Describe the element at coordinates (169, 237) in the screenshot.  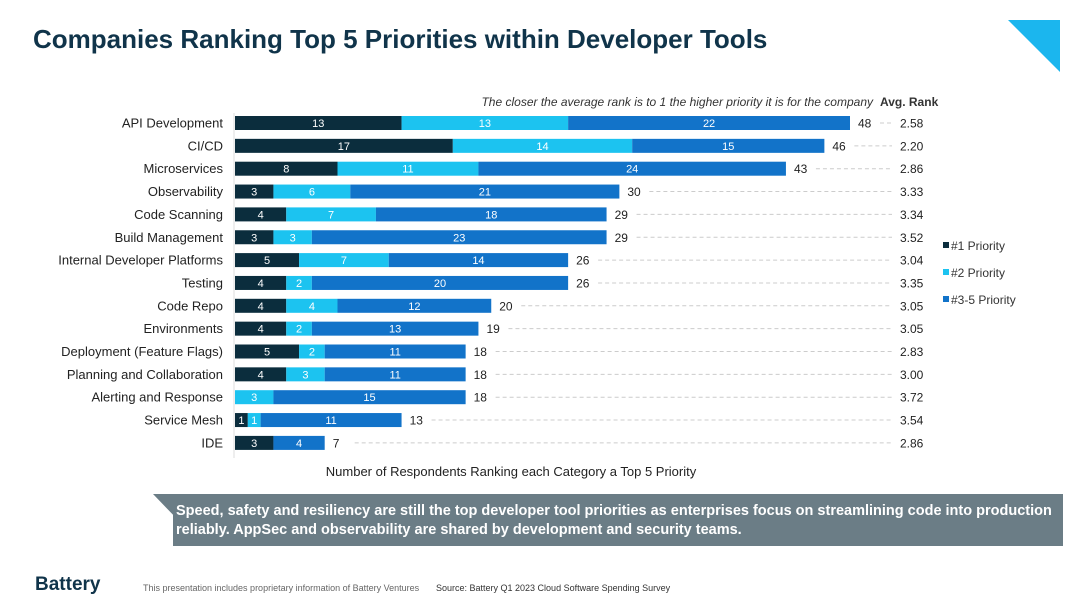
I see `category-label: Build Management` at that location.